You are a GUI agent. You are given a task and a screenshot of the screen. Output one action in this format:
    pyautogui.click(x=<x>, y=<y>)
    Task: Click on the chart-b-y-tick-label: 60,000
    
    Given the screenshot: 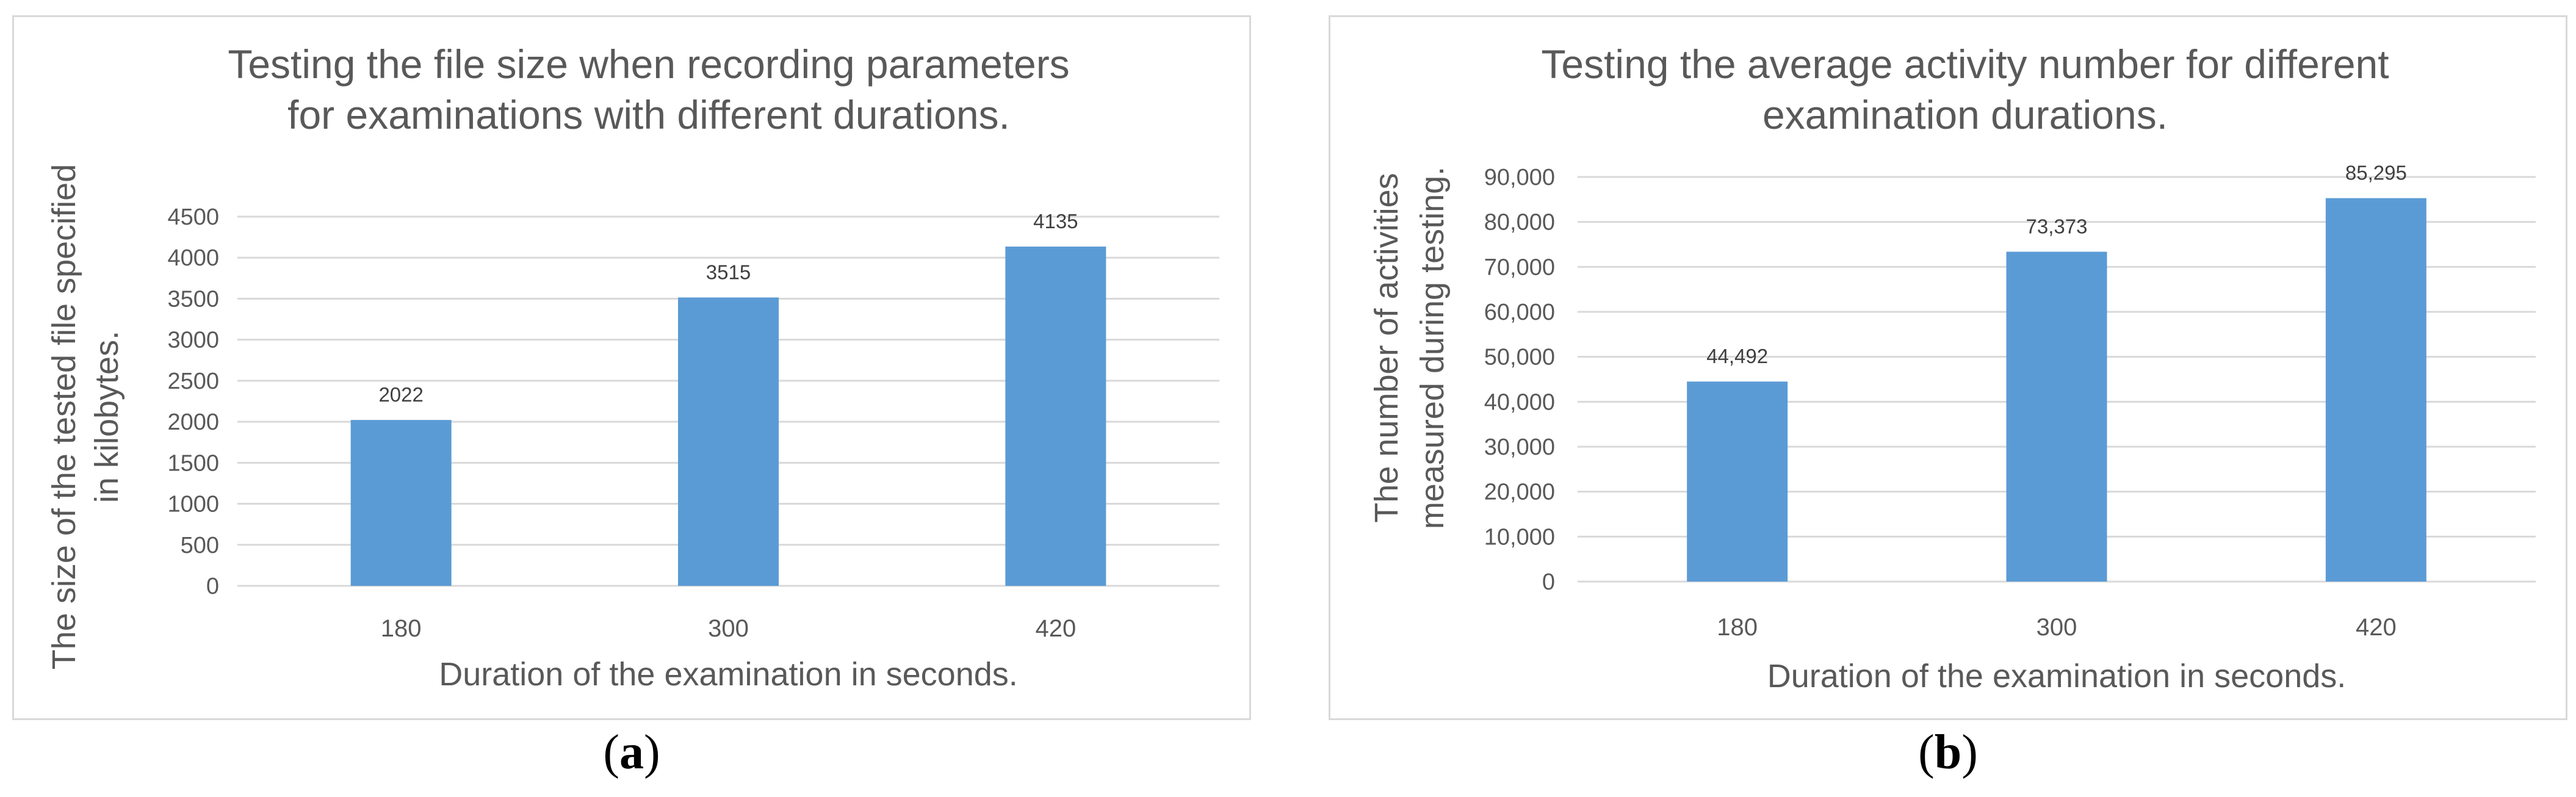 What is the action you would take?
    pyautogui.click(x=1519, y=312)
    